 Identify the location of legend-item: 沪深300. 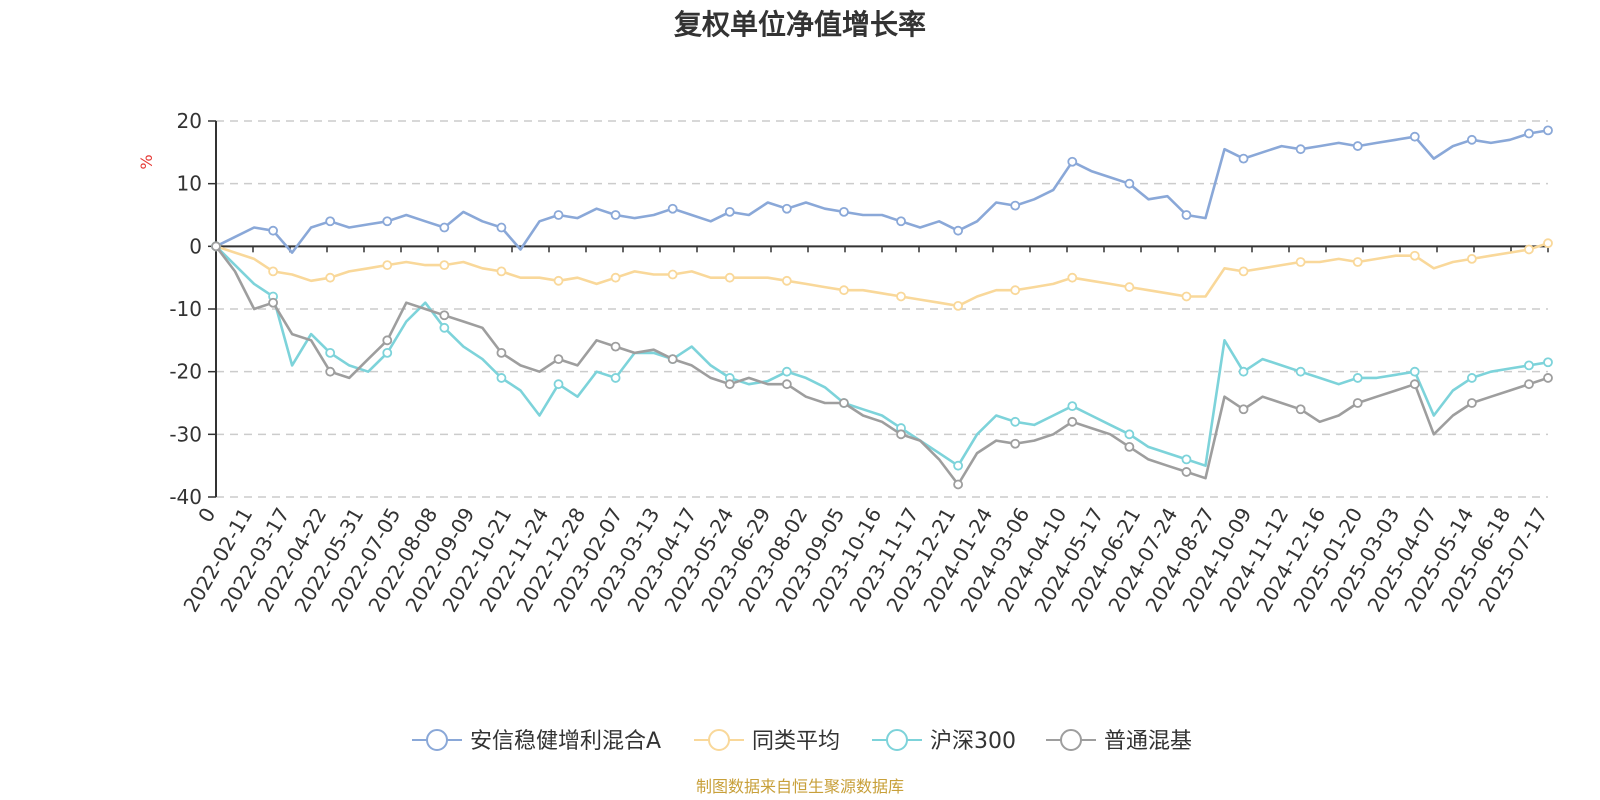
(944, 741).